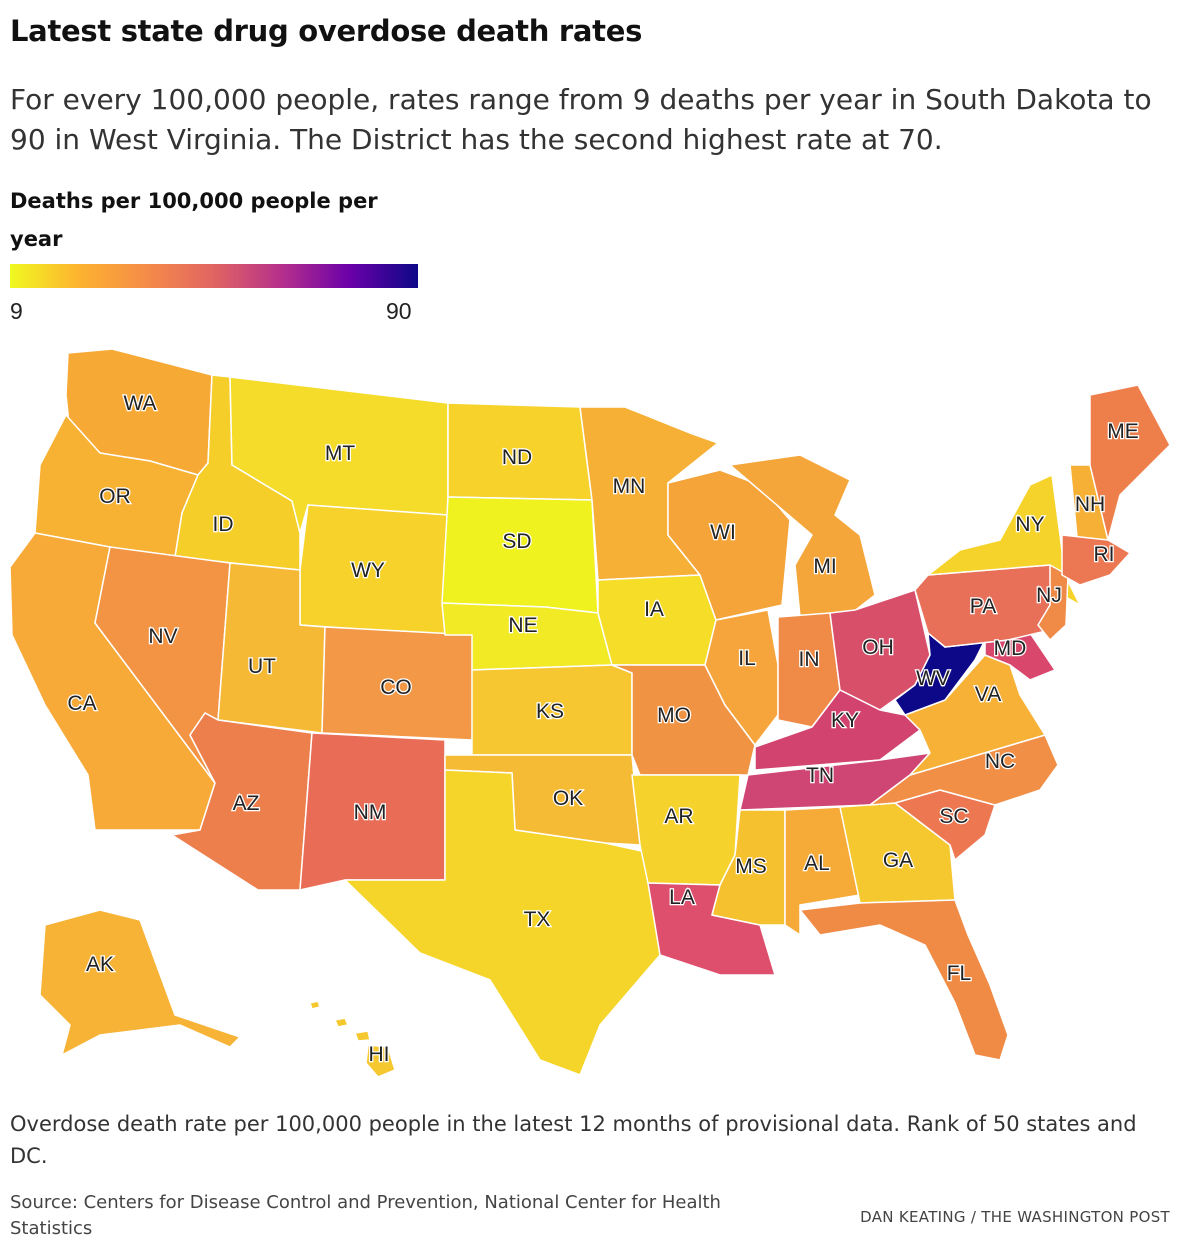 This screenshot has height=1258, width=1180. Describe the element at coordinates (809, 659) in the screenshot. I see `state-label-in: IN` at that location.